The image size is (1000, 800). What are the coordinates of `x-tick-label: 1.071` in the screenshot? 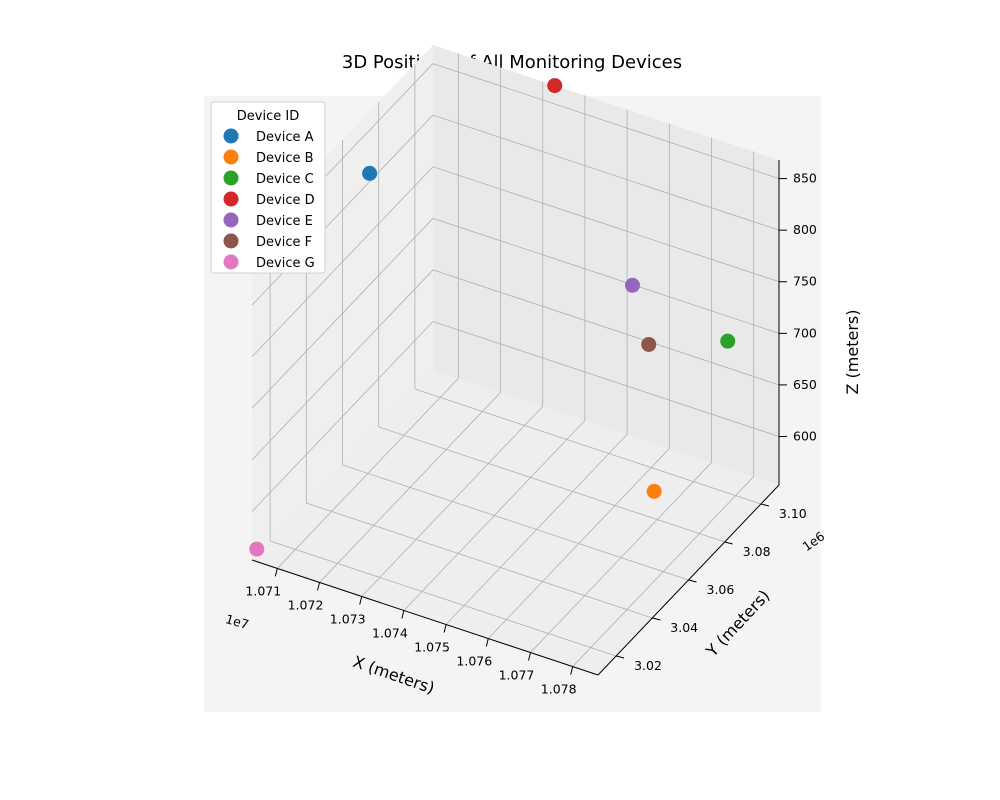 It's located at (263, 590).